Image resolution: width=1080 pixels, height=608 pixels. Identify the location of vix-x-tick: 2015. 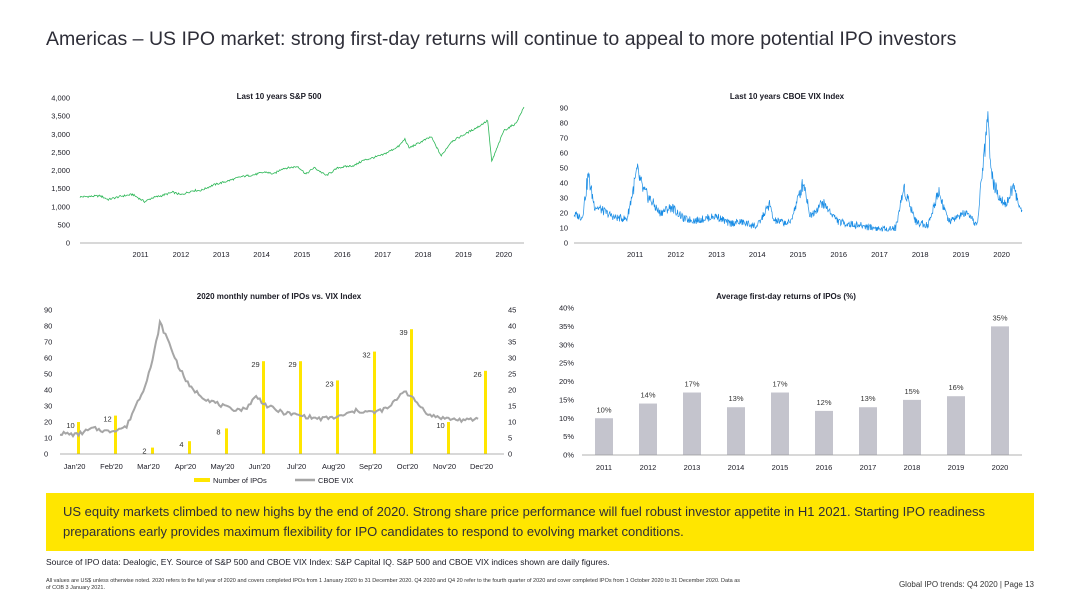
(798, 254).